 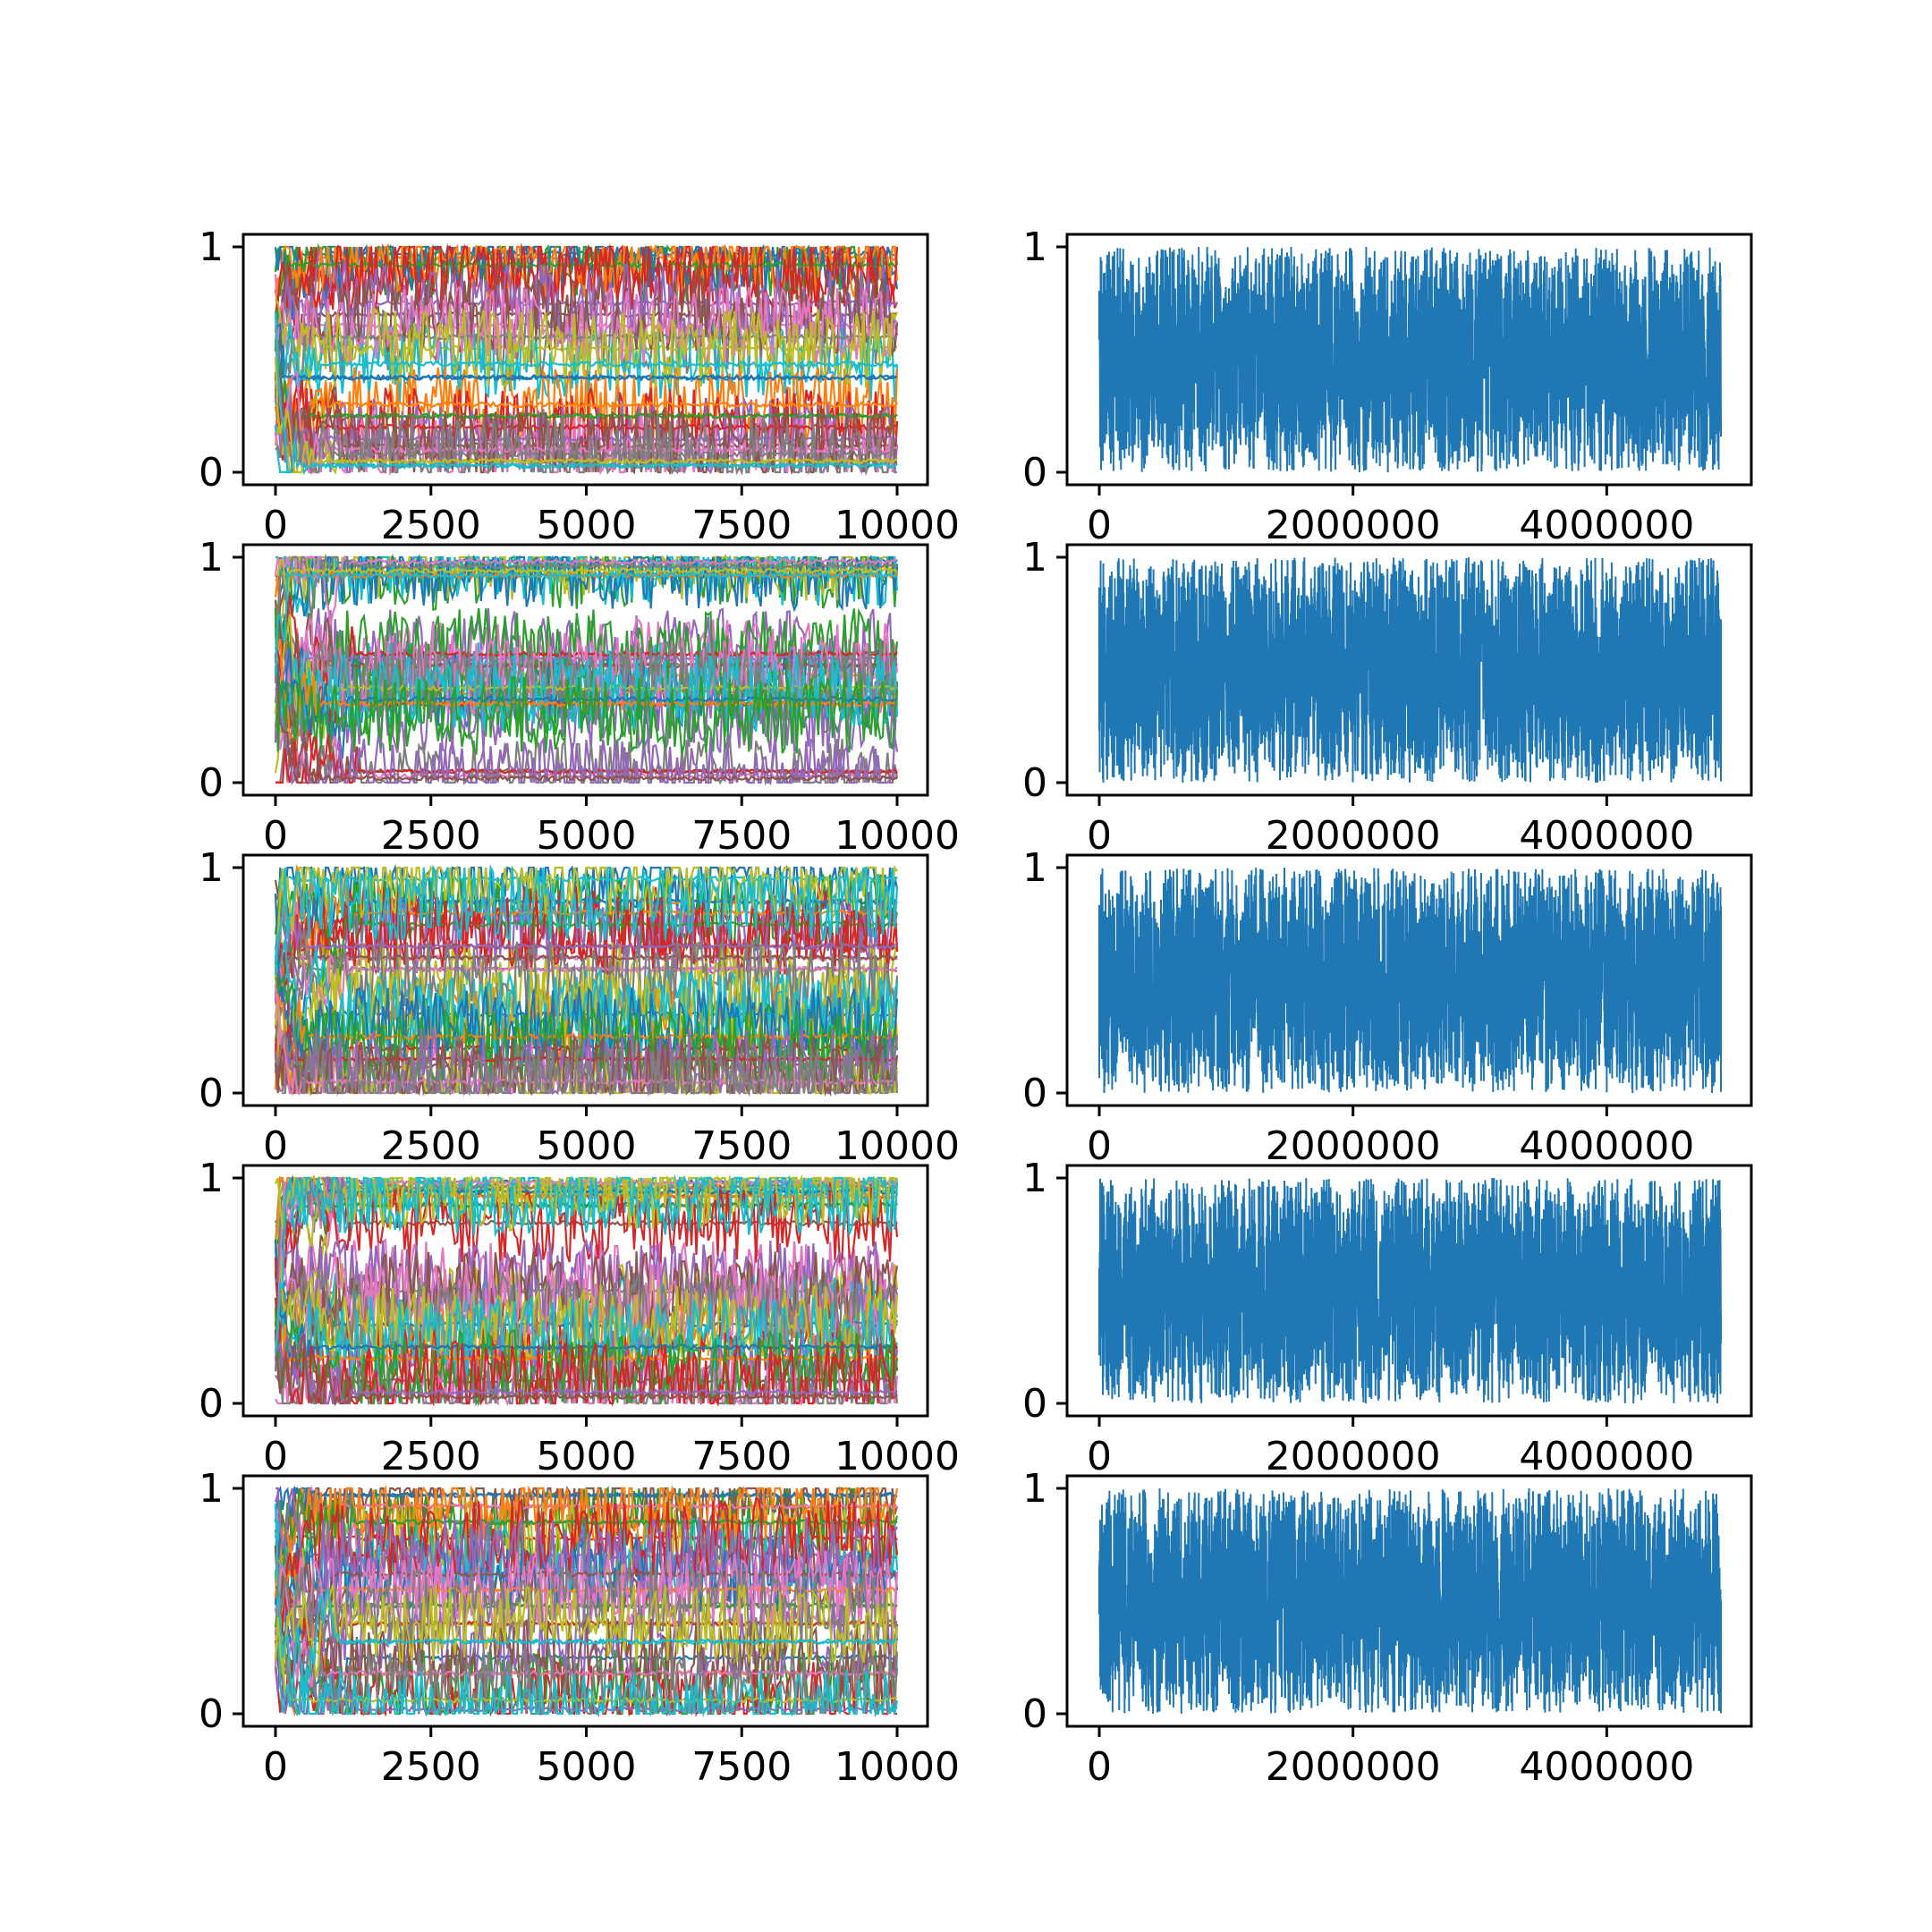 I want to click on panel-row-2-left: 0 1 0 2500 5000 7500 10000, so click(x=579, y=697).